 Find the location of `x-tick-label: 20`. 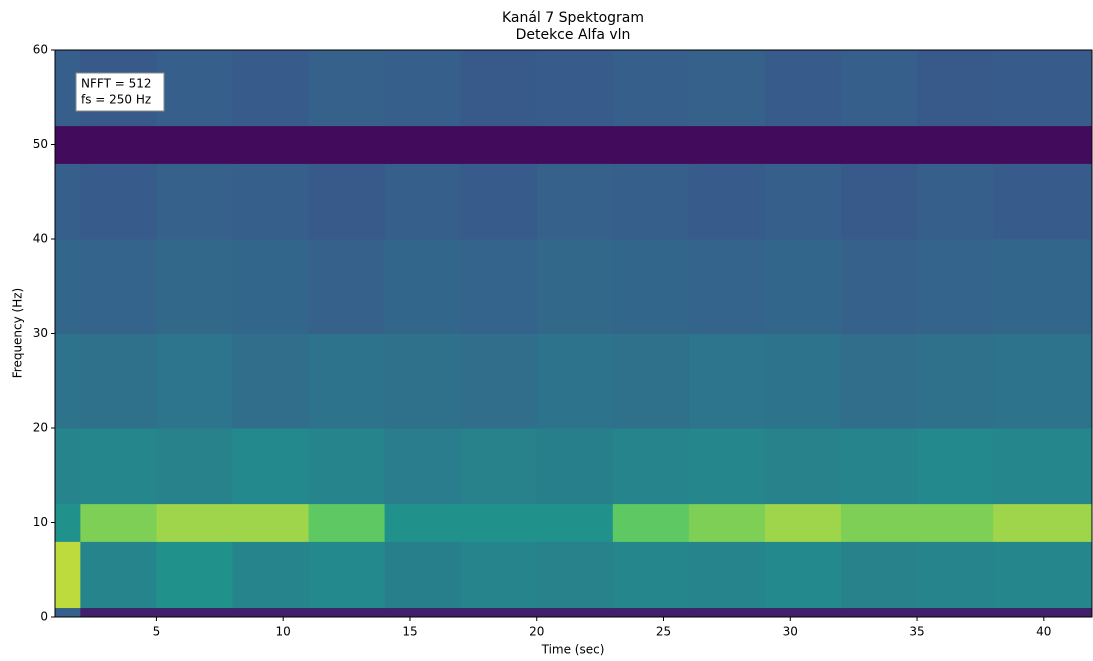

x-tick-label: 20 is located at coordinates (536, 632).